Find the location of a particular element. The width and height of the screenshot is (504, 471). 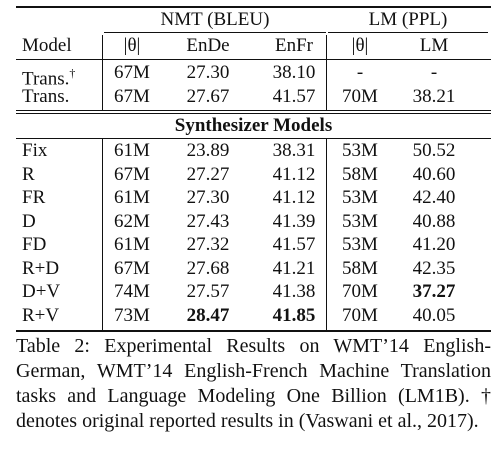

baseline-0-enfr: 38.10 is located at coordinates (294, 72).